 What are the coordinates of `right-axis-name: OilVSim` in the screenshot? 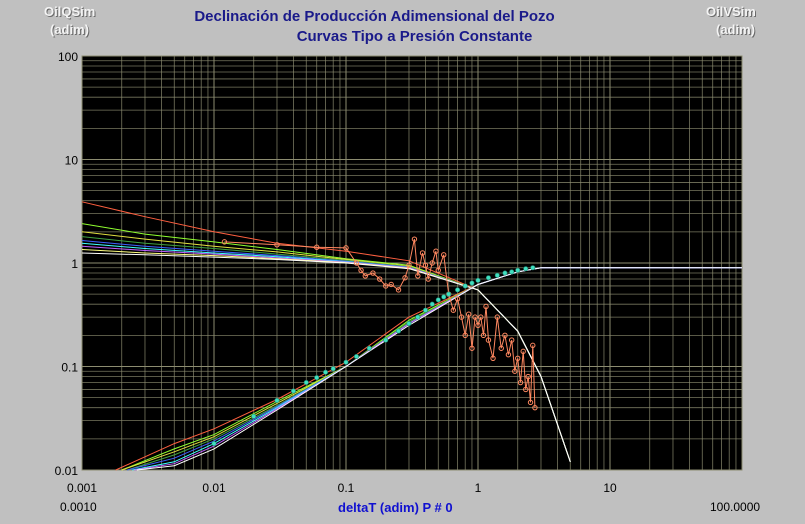 It's located at (731, 11).